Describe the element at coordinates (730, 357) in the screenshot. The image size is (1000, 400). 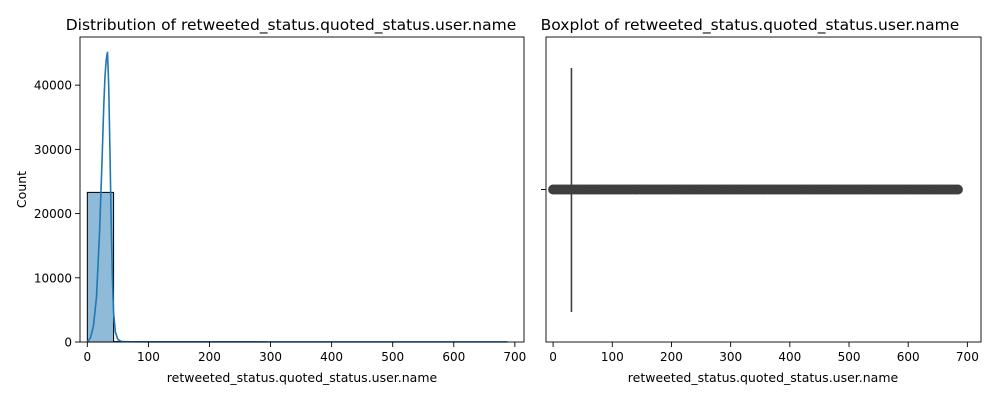
I see `boxplot-x-tick-label: 300` at that location.